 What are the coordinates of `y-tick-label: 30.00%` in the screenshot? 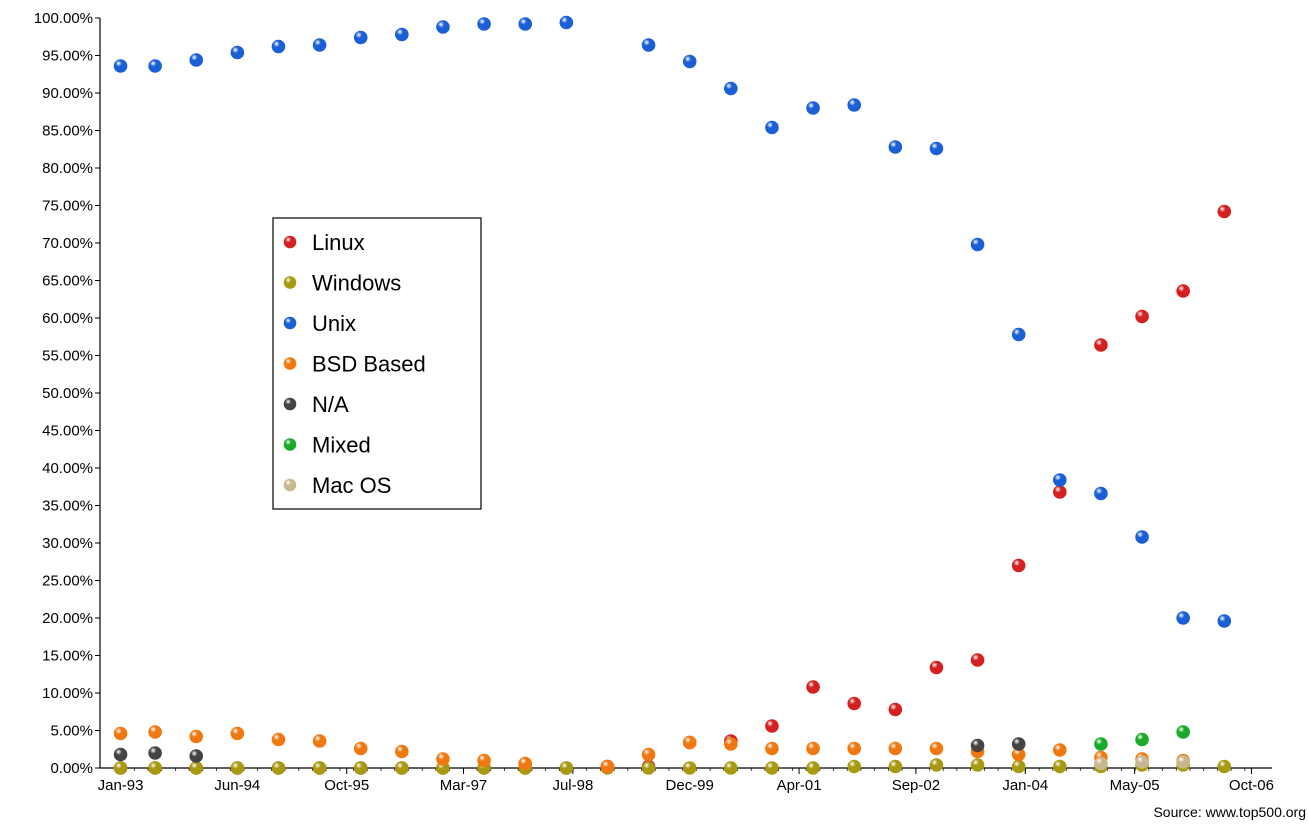 It's located at (67, 543).